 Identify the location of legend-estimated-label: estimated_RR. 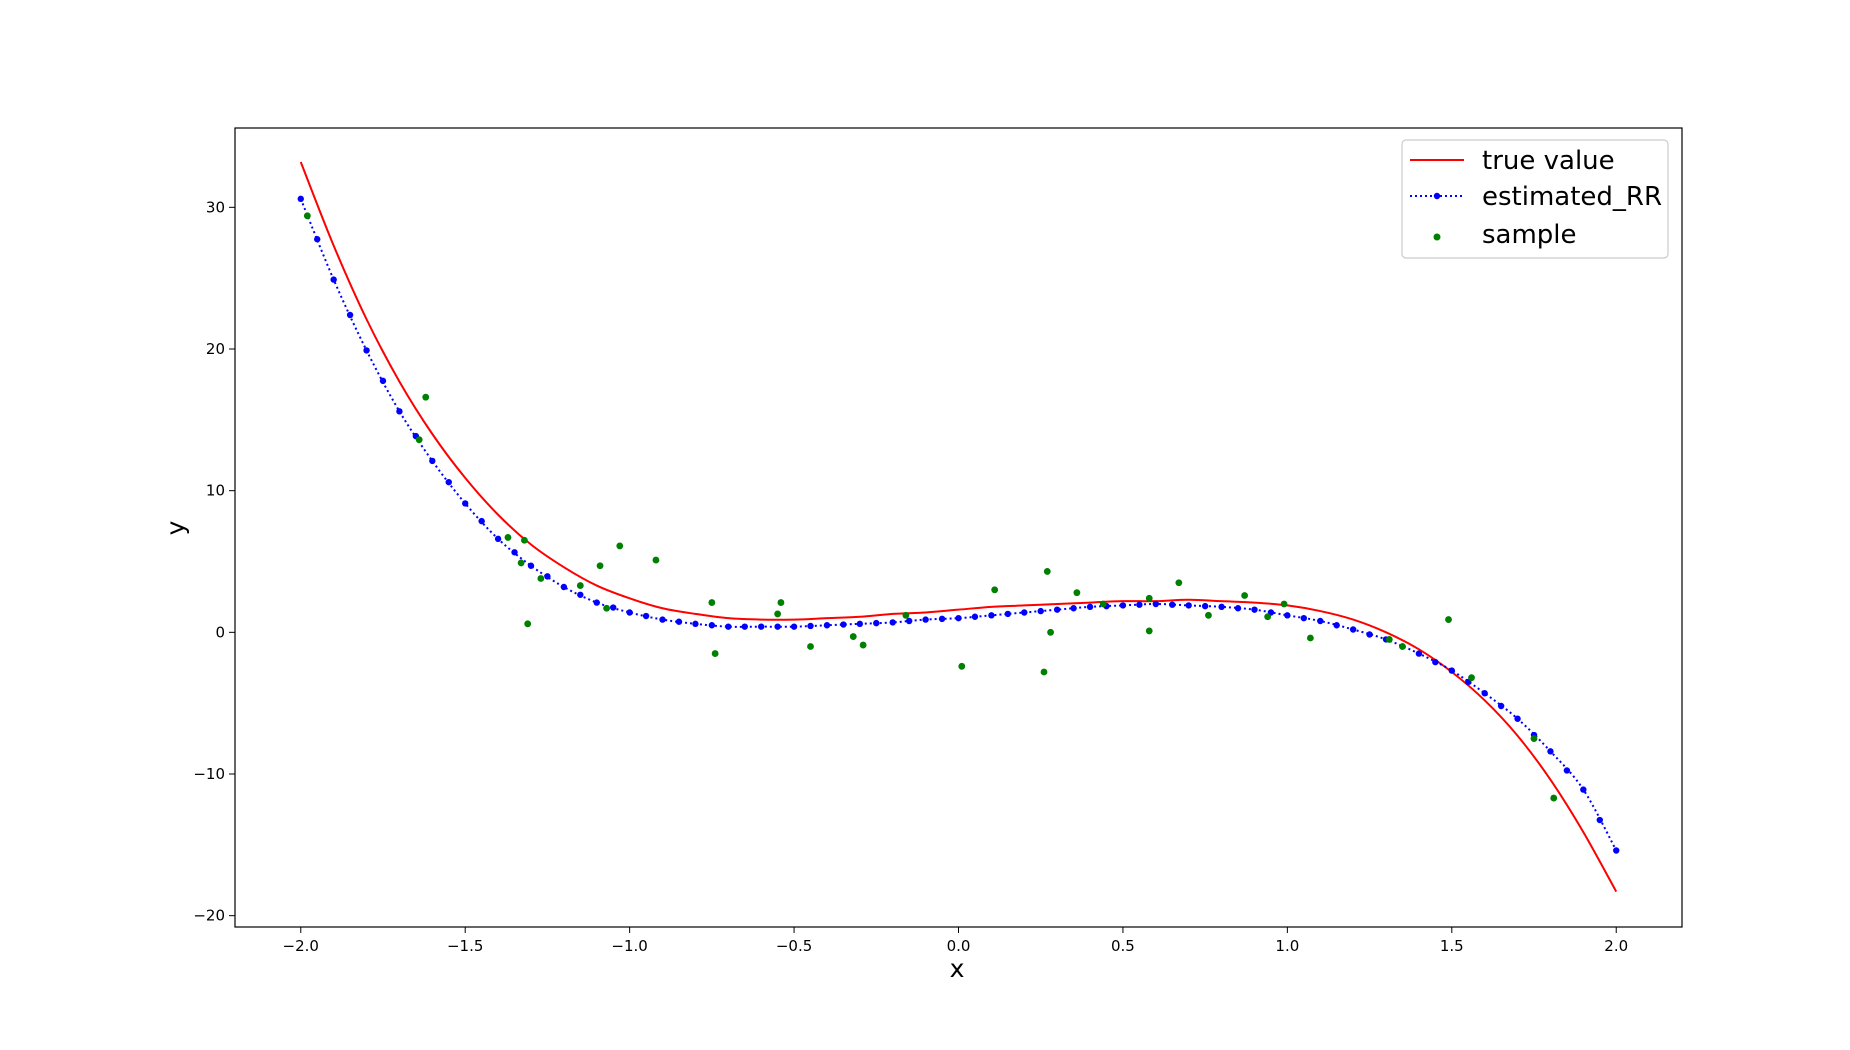
(1572, 197).